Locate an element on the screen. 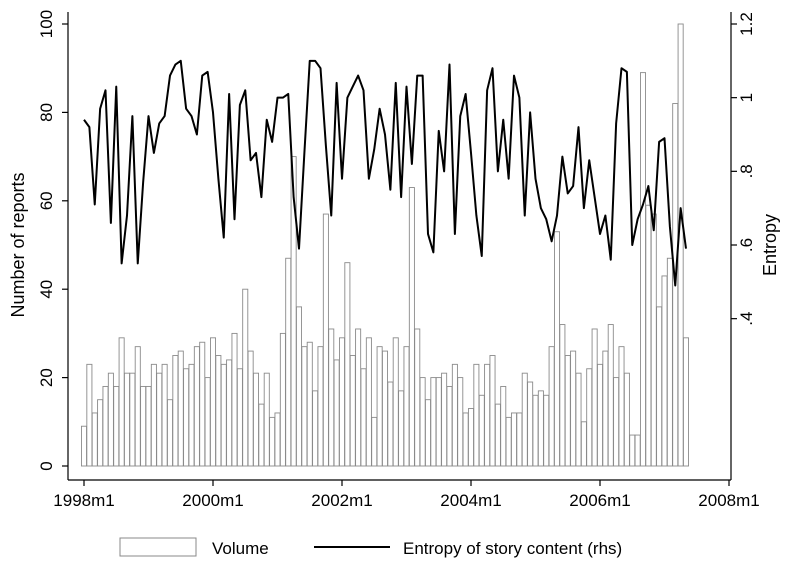 This screenshot has height=565, width=795. y-right-tick-label: .8 is located at coordinates (746, 171).